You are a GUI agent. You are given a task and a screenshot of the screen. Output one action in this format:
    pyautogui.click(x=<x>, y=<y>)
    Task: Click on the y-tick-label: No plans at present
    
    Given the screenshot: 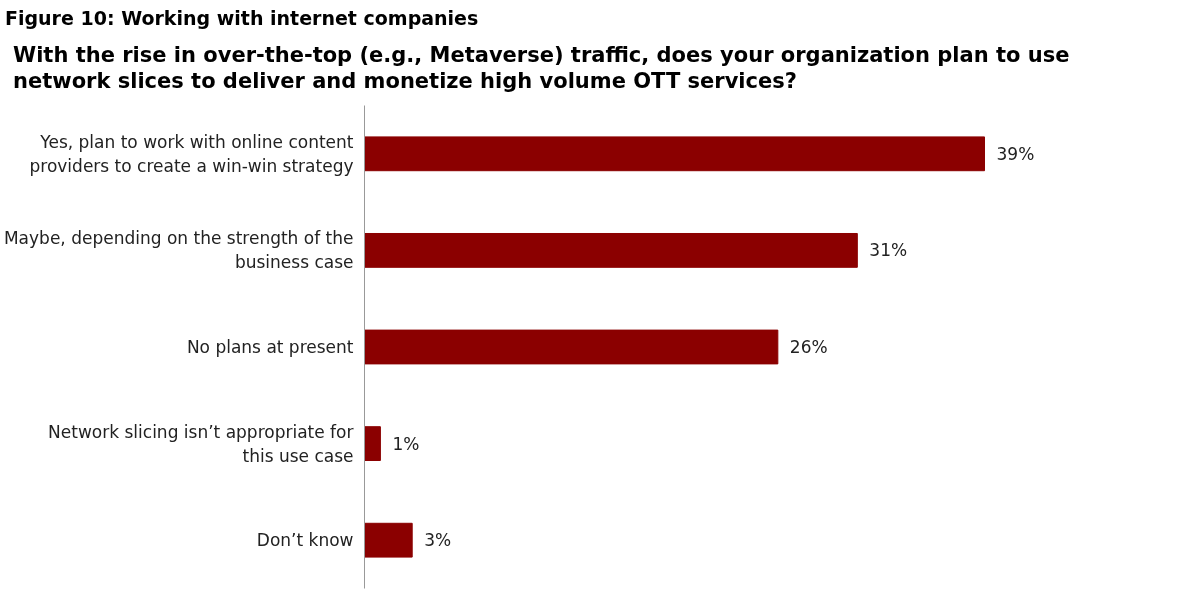 What is the action you would take?
    pyautogui.click(x=270, y=346)
    